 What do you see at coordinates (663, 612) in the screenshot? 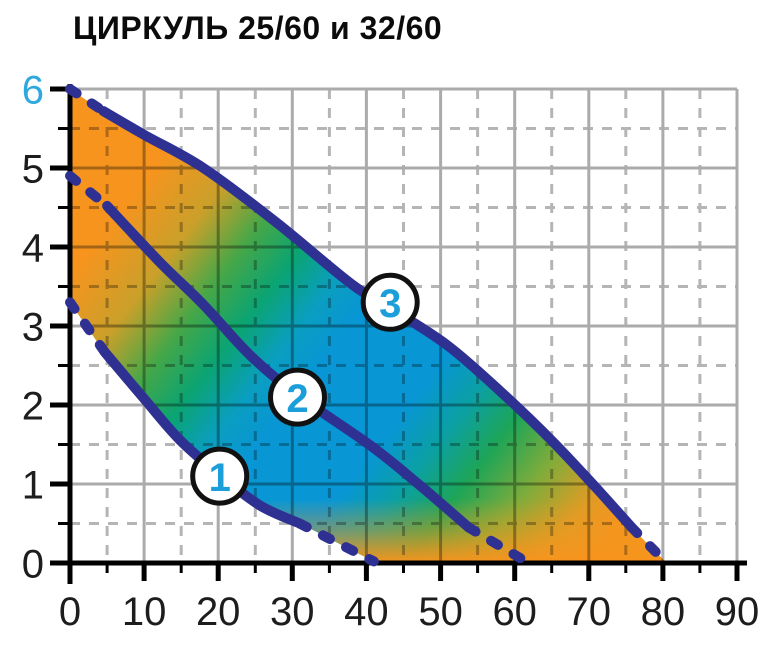
I see `x-tick-label: 80` at bounding box center [663, 612].